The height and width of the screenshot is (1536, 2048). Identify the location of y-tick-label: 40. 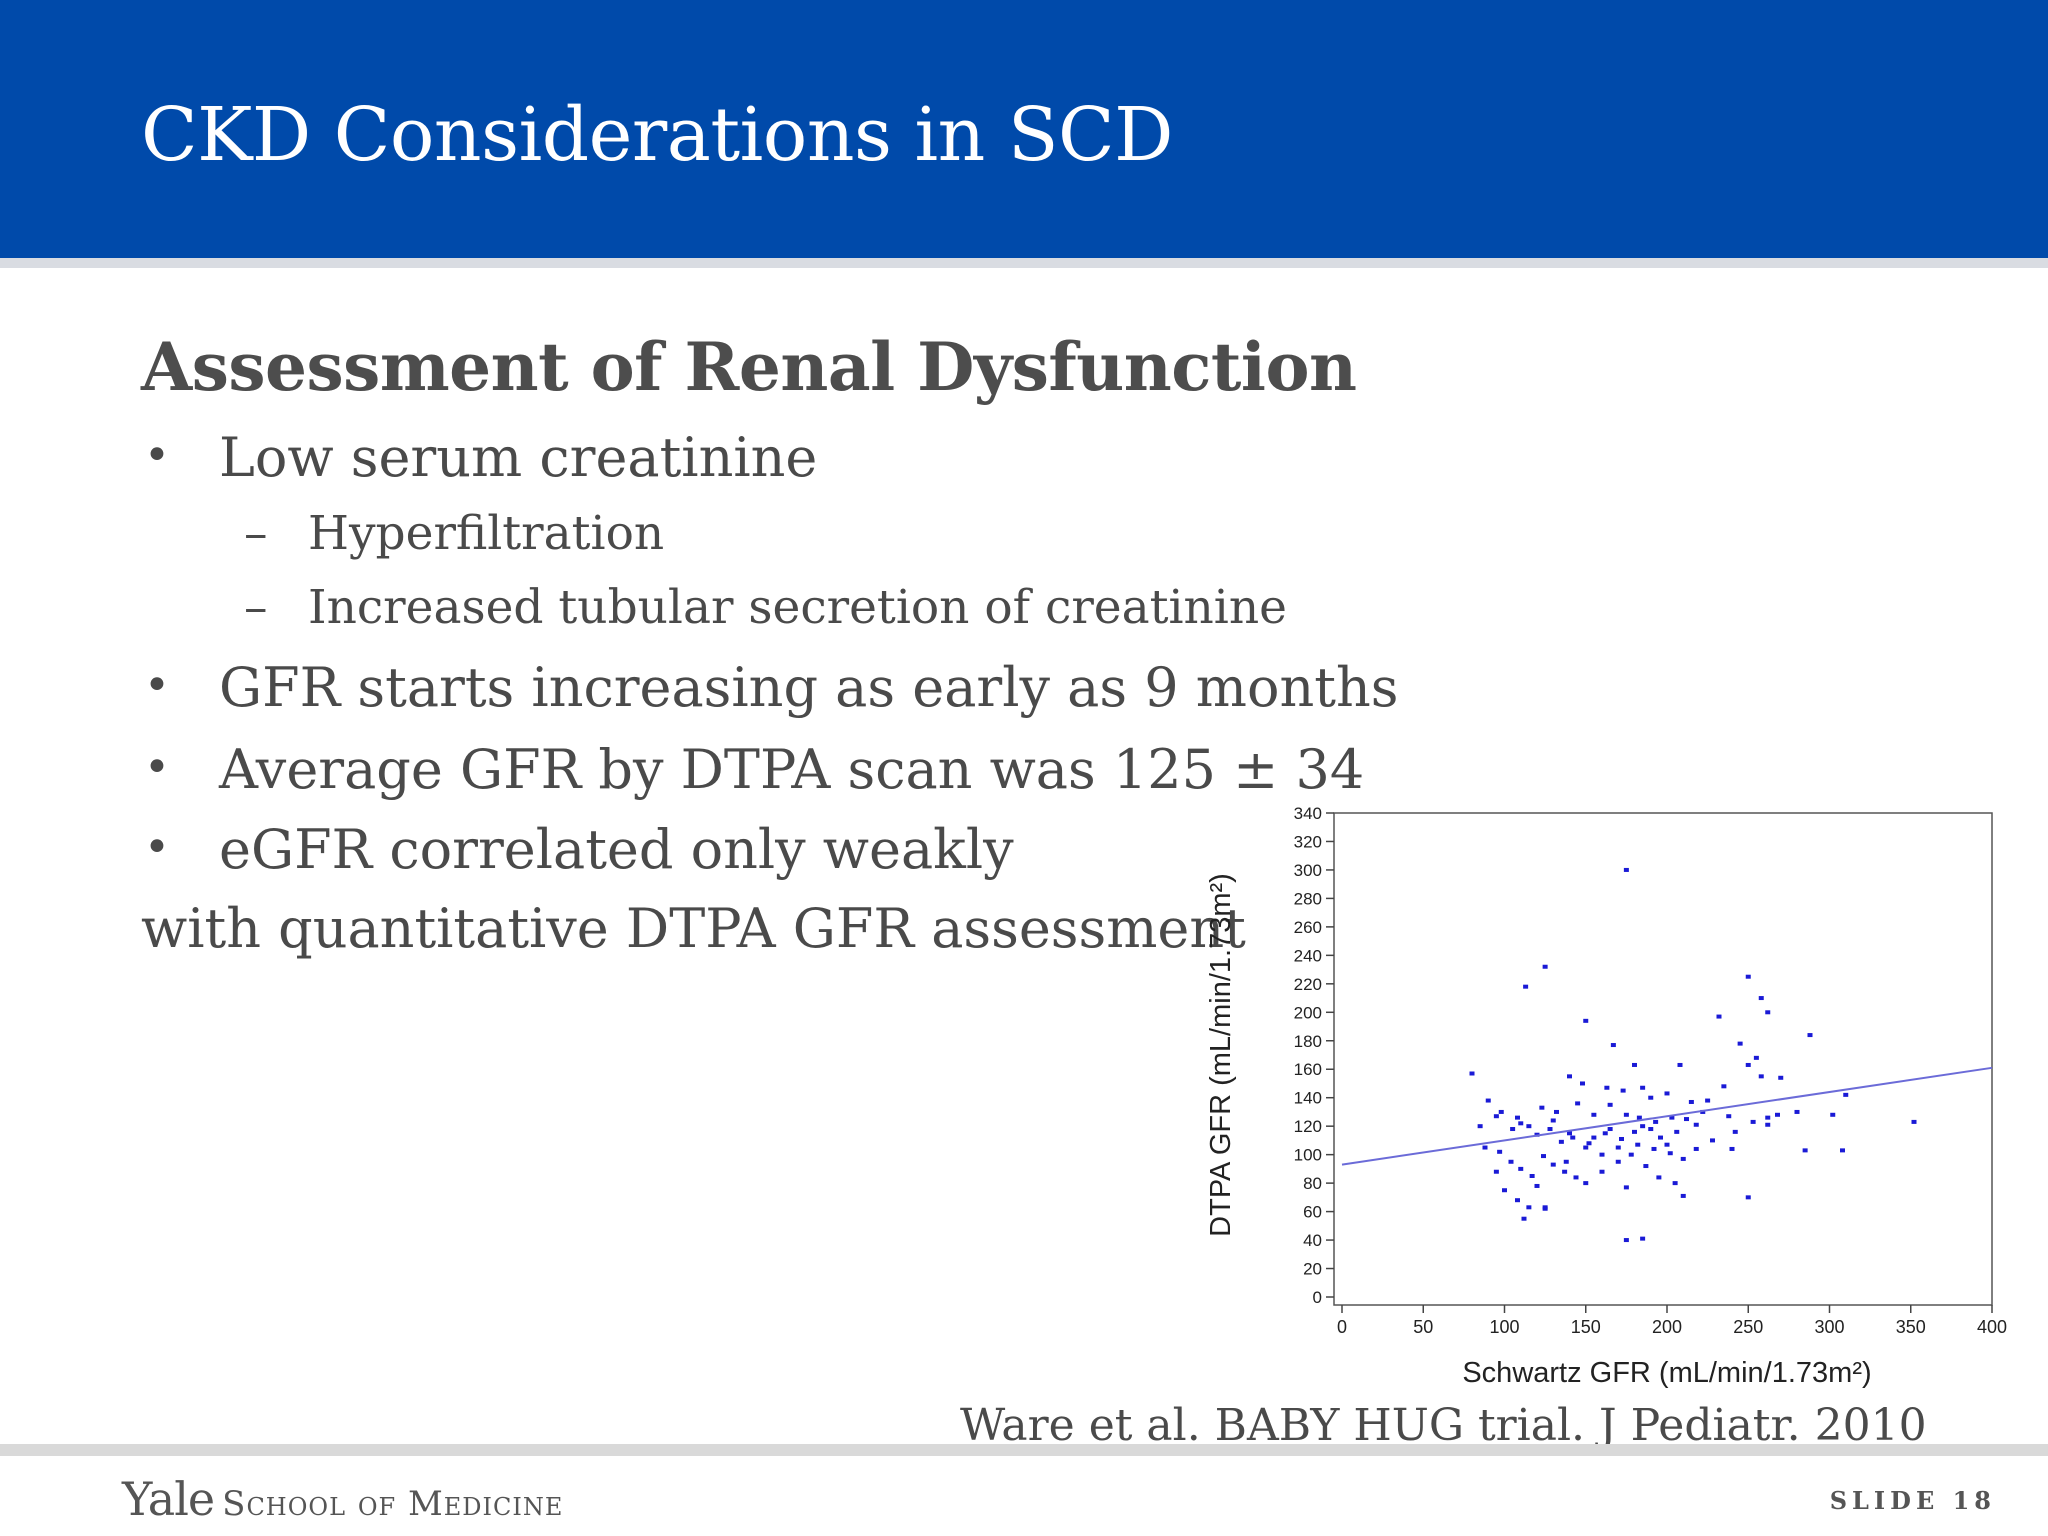
(1312, 1240).